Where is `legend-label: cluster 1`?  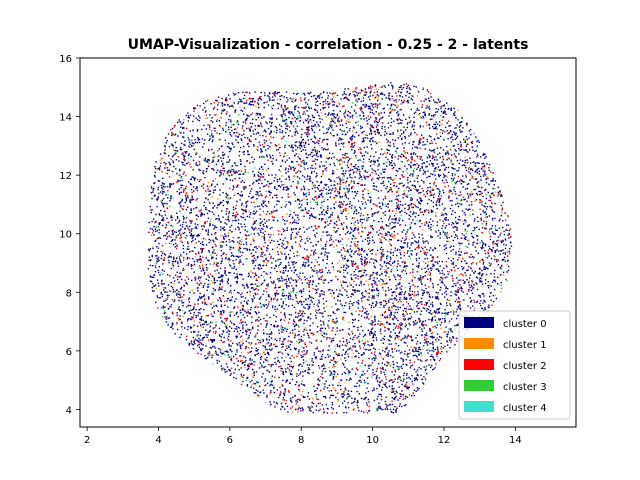 legend-label: cluster 1 is located at coordinates (525, 345).